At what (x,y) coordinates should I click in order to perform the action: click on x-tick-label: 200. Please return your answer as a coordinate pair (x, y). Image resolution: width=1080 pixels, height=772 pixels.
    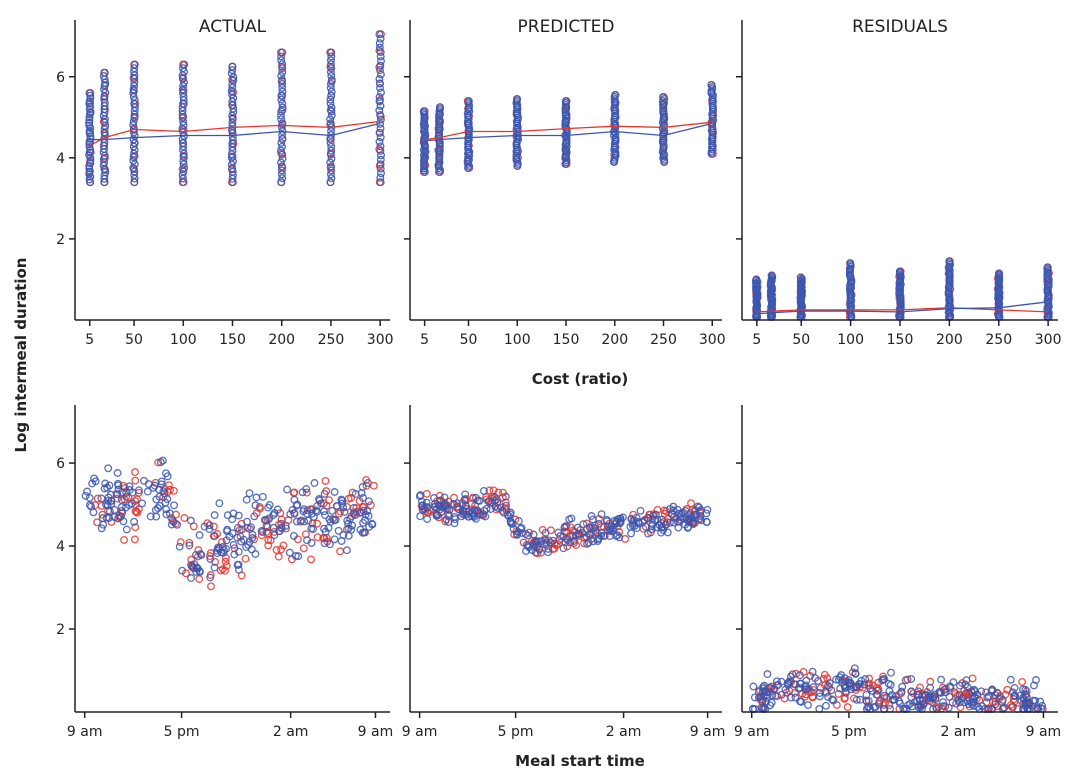
    Looking at the image, I should click on (949, 340).